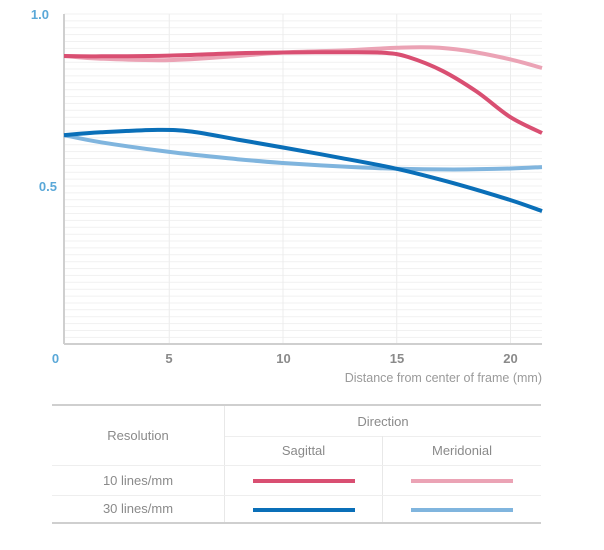  What do you see at coordinates (55, 358) in the screenshot?
I see `x-tick-label: 0` at bounding box center [55, 358].